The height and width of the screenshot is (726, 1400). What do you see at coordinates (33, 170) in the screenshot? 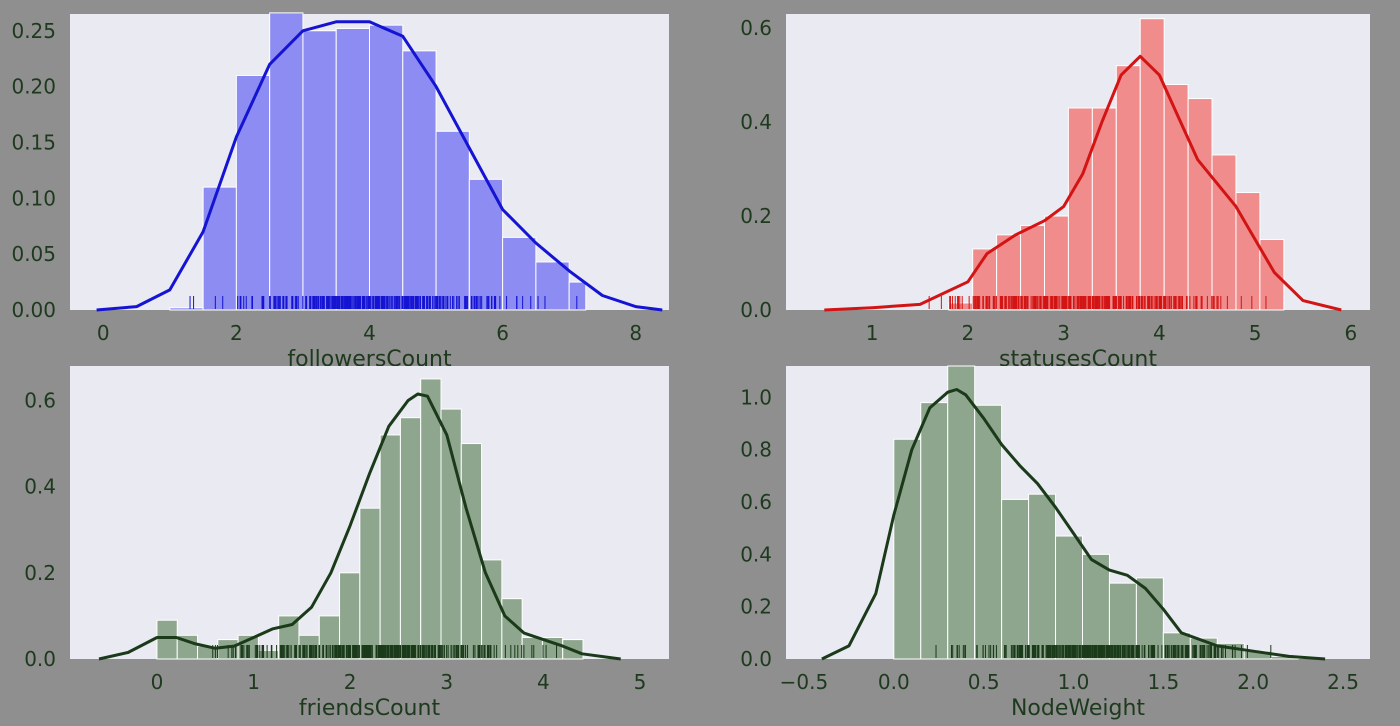
I see `y-axis-ticks: 0.00 0.05 0.10 0.15 0.20 0.25` at bounding box center [33, 170].